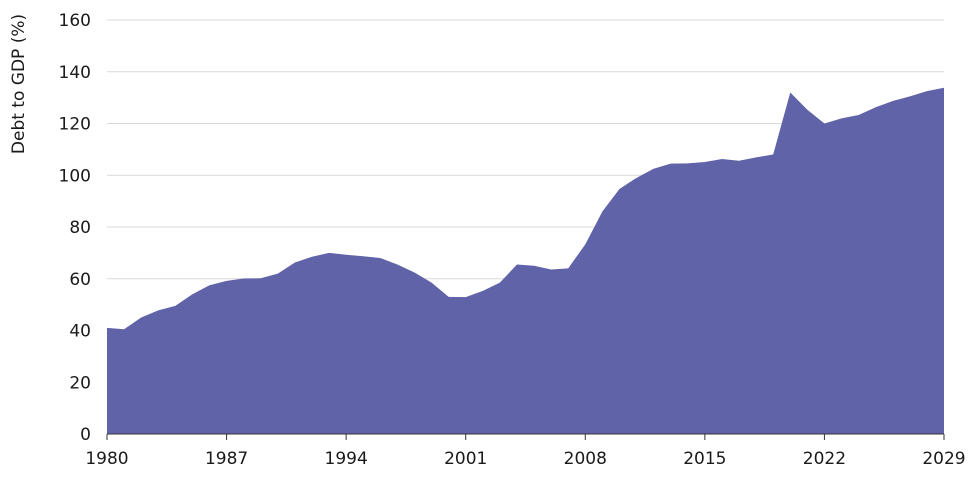 This screenshot has height=488, width=975. I want to click on x-tick-label: 2001, so click(465, 459).